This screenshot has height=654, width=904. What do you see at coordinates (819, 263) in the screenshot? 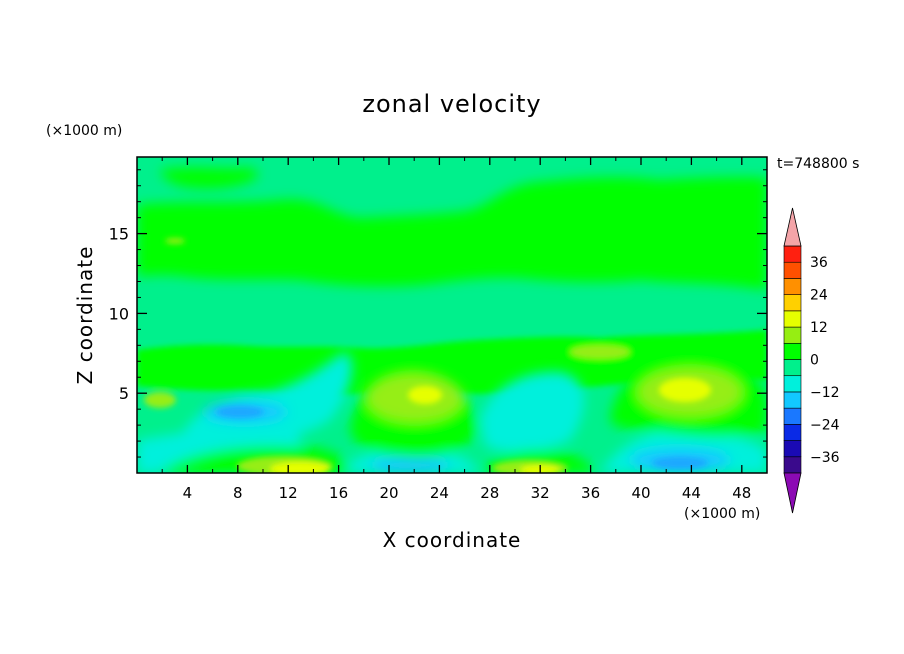
I see `colorbar-tick-label: 36` at bounding box center [819, 263].